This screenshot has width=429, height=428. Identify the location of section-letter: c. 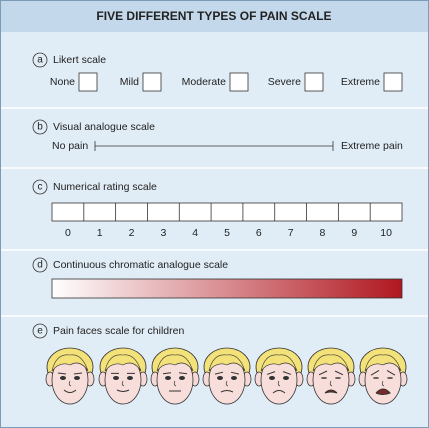
(40, 187).